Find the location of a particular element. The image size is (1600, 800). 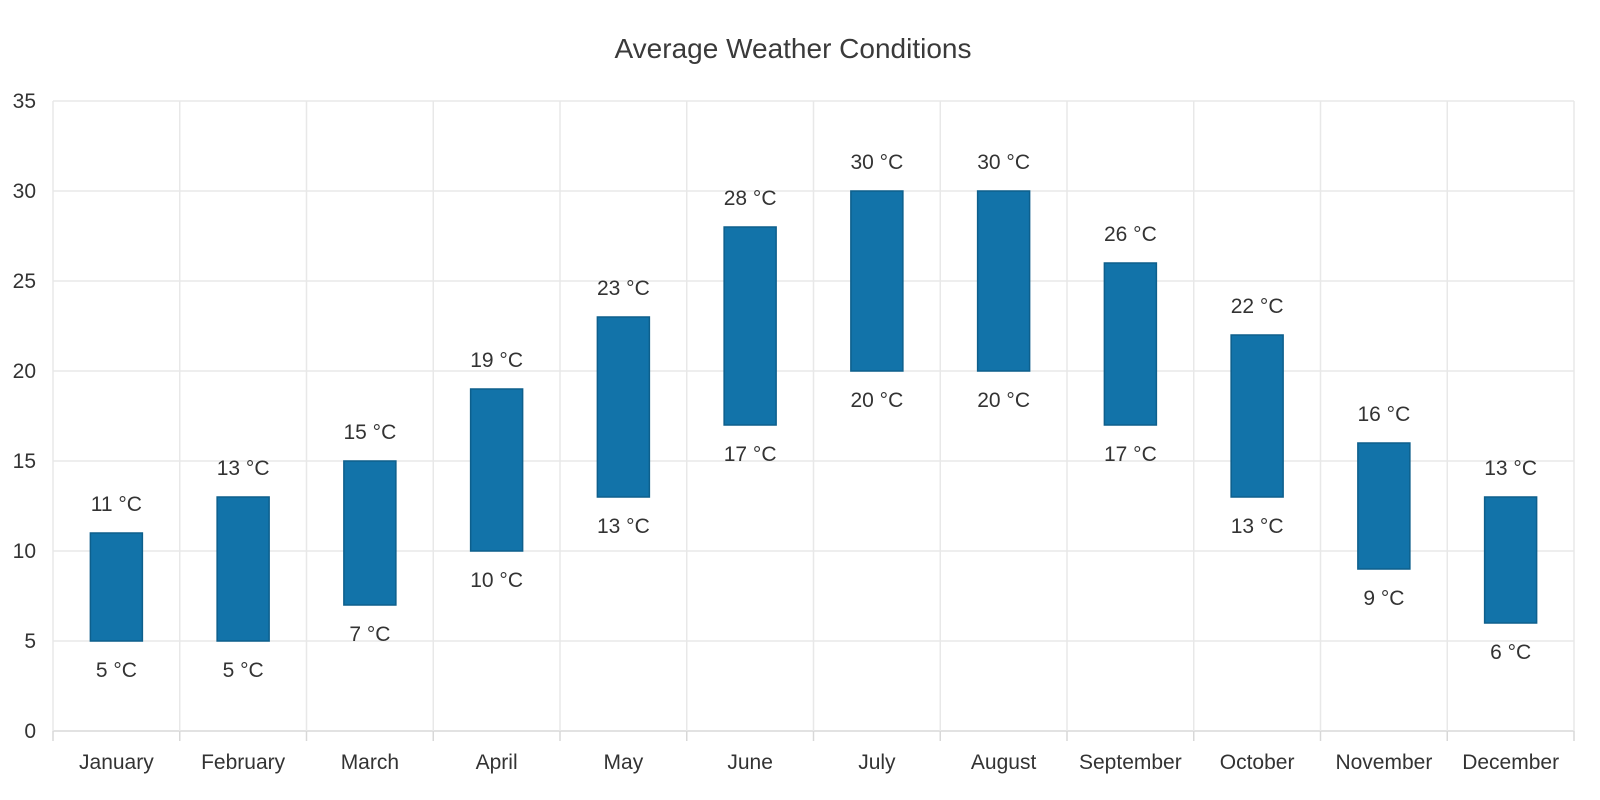

low-value-label: 6 °C is located at coordinates (1510, 652).